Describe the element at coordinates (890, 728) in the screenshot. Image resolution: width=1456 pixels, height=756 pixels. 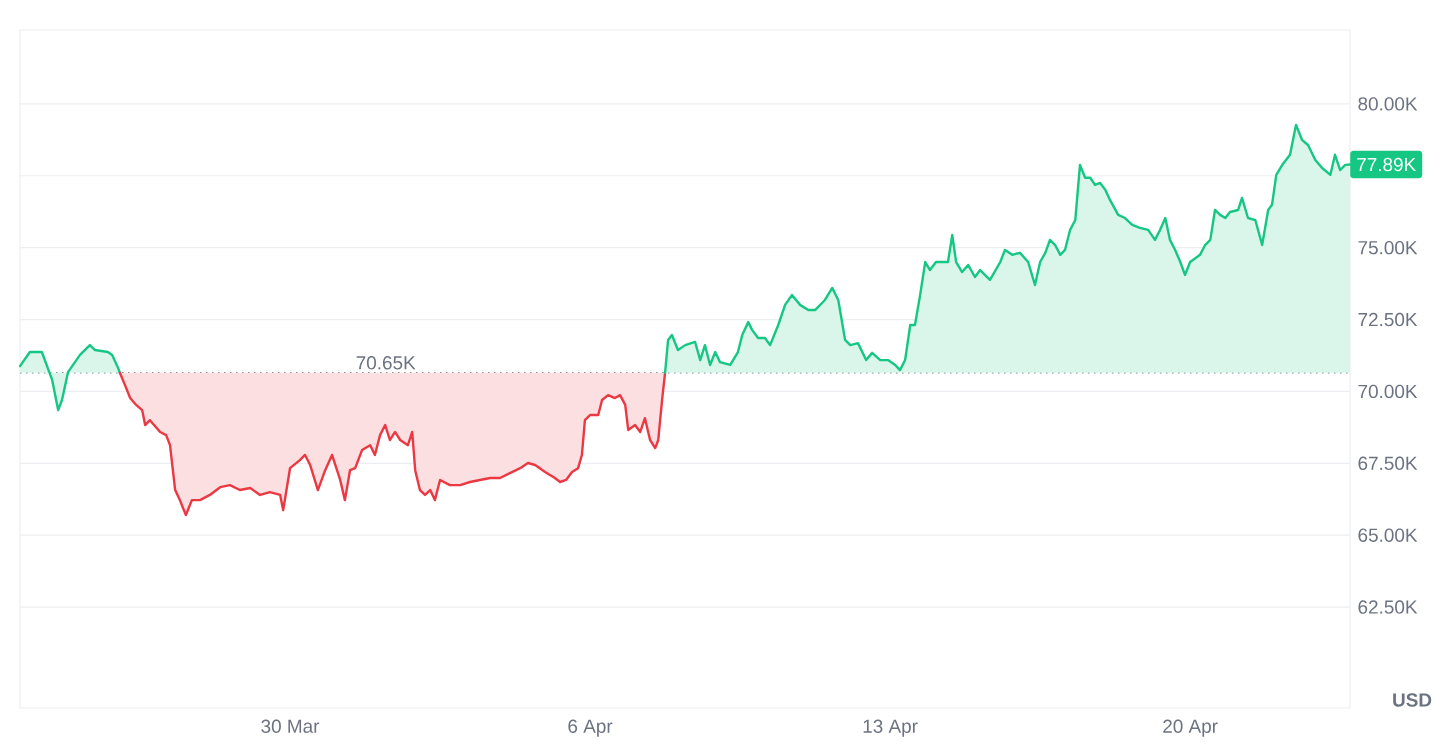
I see `x-tick-label: 13 Apr` at that location.